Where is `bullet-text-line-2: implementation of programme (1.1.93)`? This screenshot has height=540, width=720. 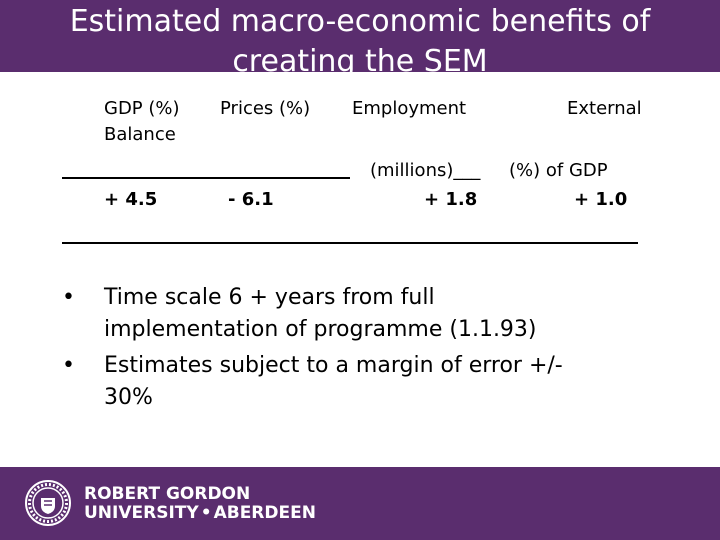
bullet-text-line-2: implementation of programme (1.1.93) is located at coordinates (320, 329).